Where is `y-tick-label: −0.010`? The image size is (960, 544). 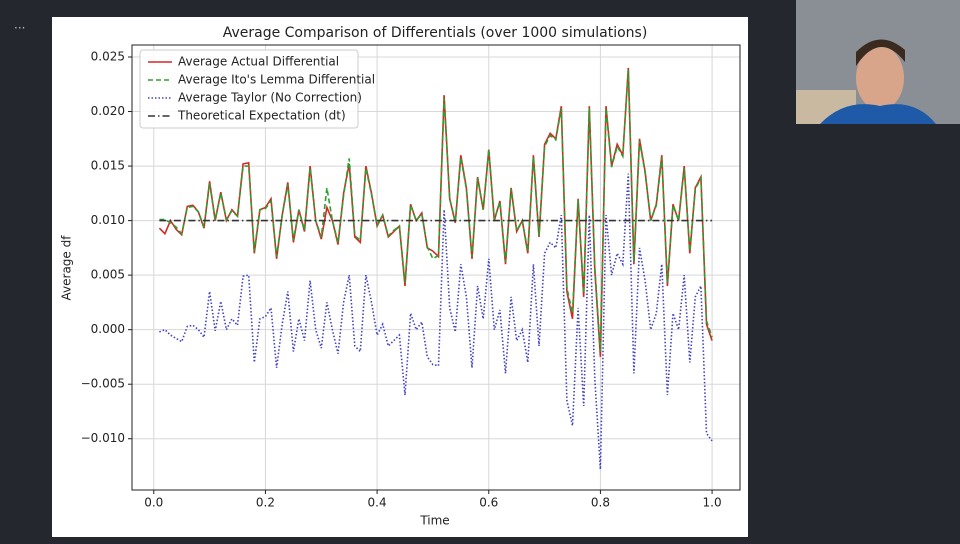
y-tick-label: −0.010 is located at coordinates (103, 438).